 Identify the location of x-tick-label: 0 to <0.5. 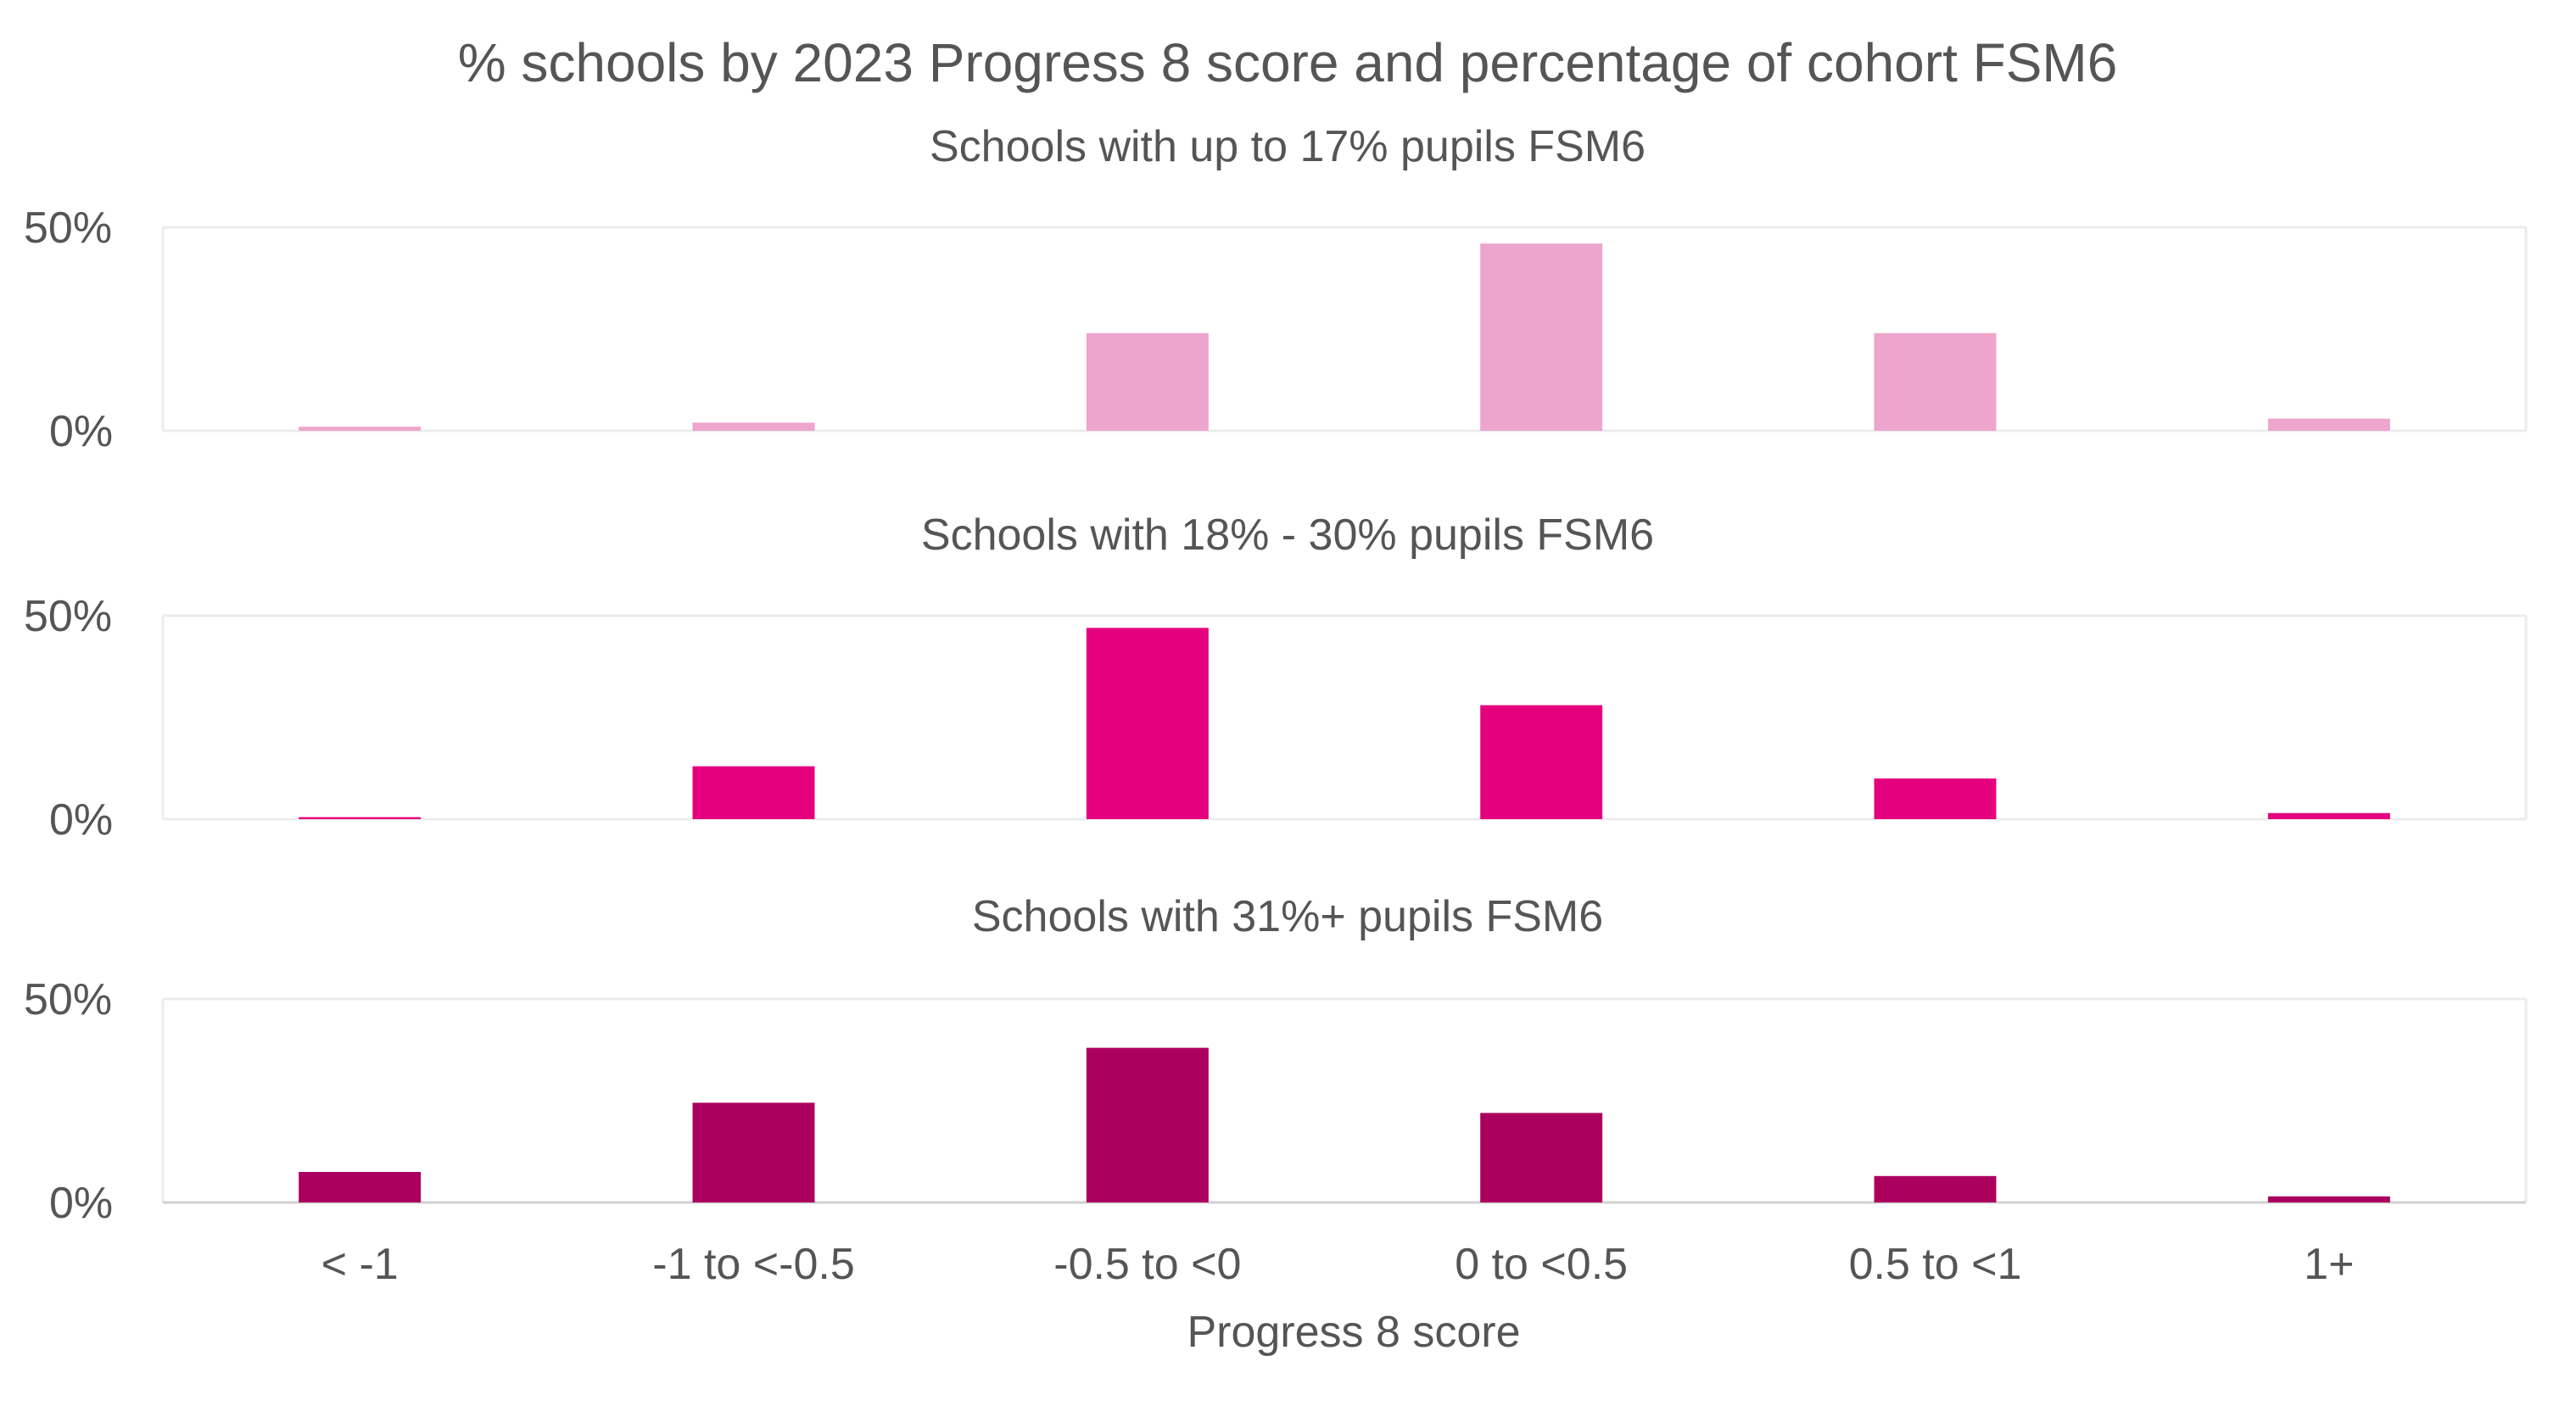
(1541, 1264).